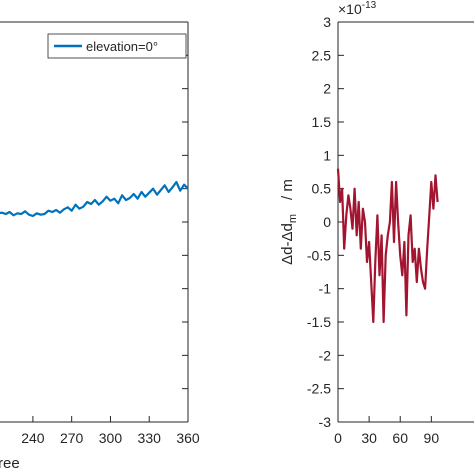 The image size is (474, 474). Describe the element at coordinates (400, 438) in the screenshot. I see `x-tick-label: 60` at that location.